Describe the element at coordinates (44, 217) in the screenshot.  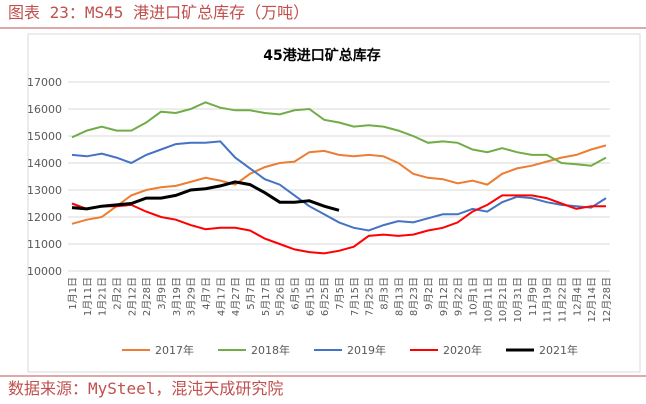
I see `y-tick-label: 12000` at that location.